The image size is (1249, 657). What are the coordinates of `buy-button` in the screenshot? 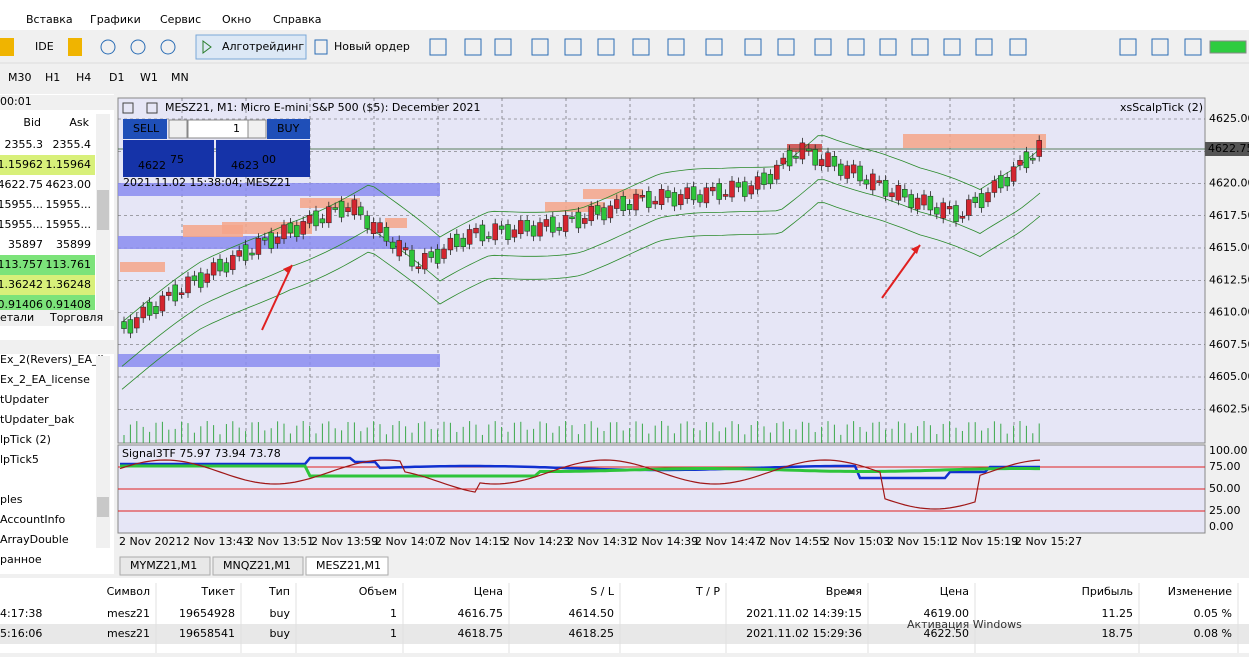 It's located at (288, 129).